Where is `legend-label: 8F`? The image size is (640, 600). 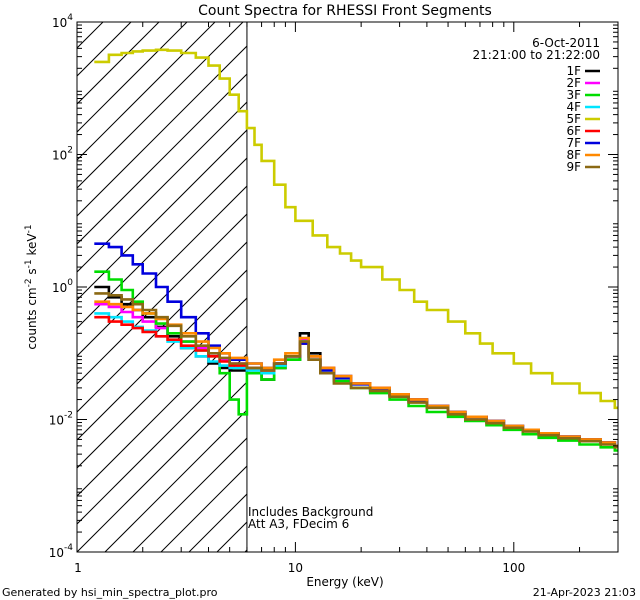 legend-label: 8F is located at coordinates (573, 155).